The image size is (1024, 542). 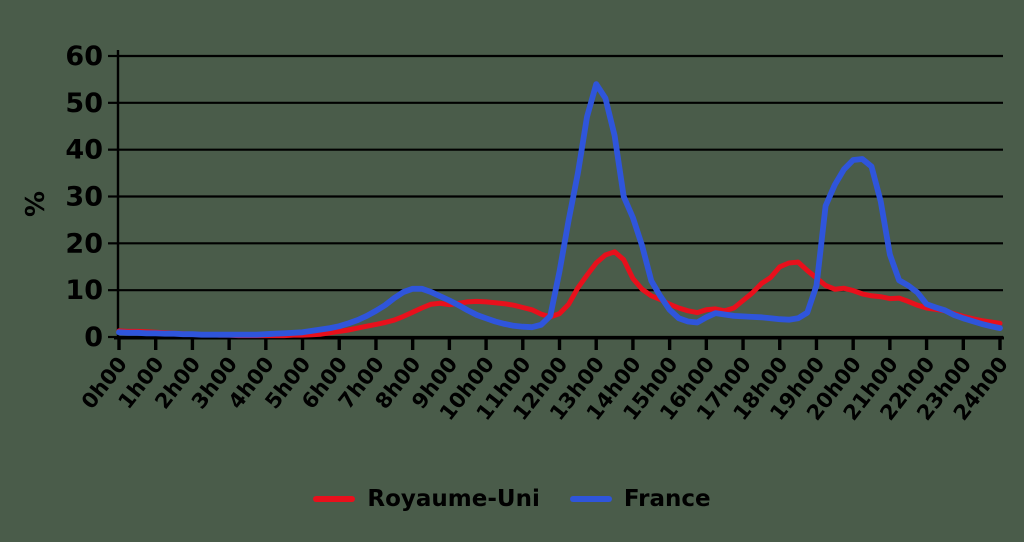 I want to click on y-tick-label-20: 20, so click(x=84, y=243).